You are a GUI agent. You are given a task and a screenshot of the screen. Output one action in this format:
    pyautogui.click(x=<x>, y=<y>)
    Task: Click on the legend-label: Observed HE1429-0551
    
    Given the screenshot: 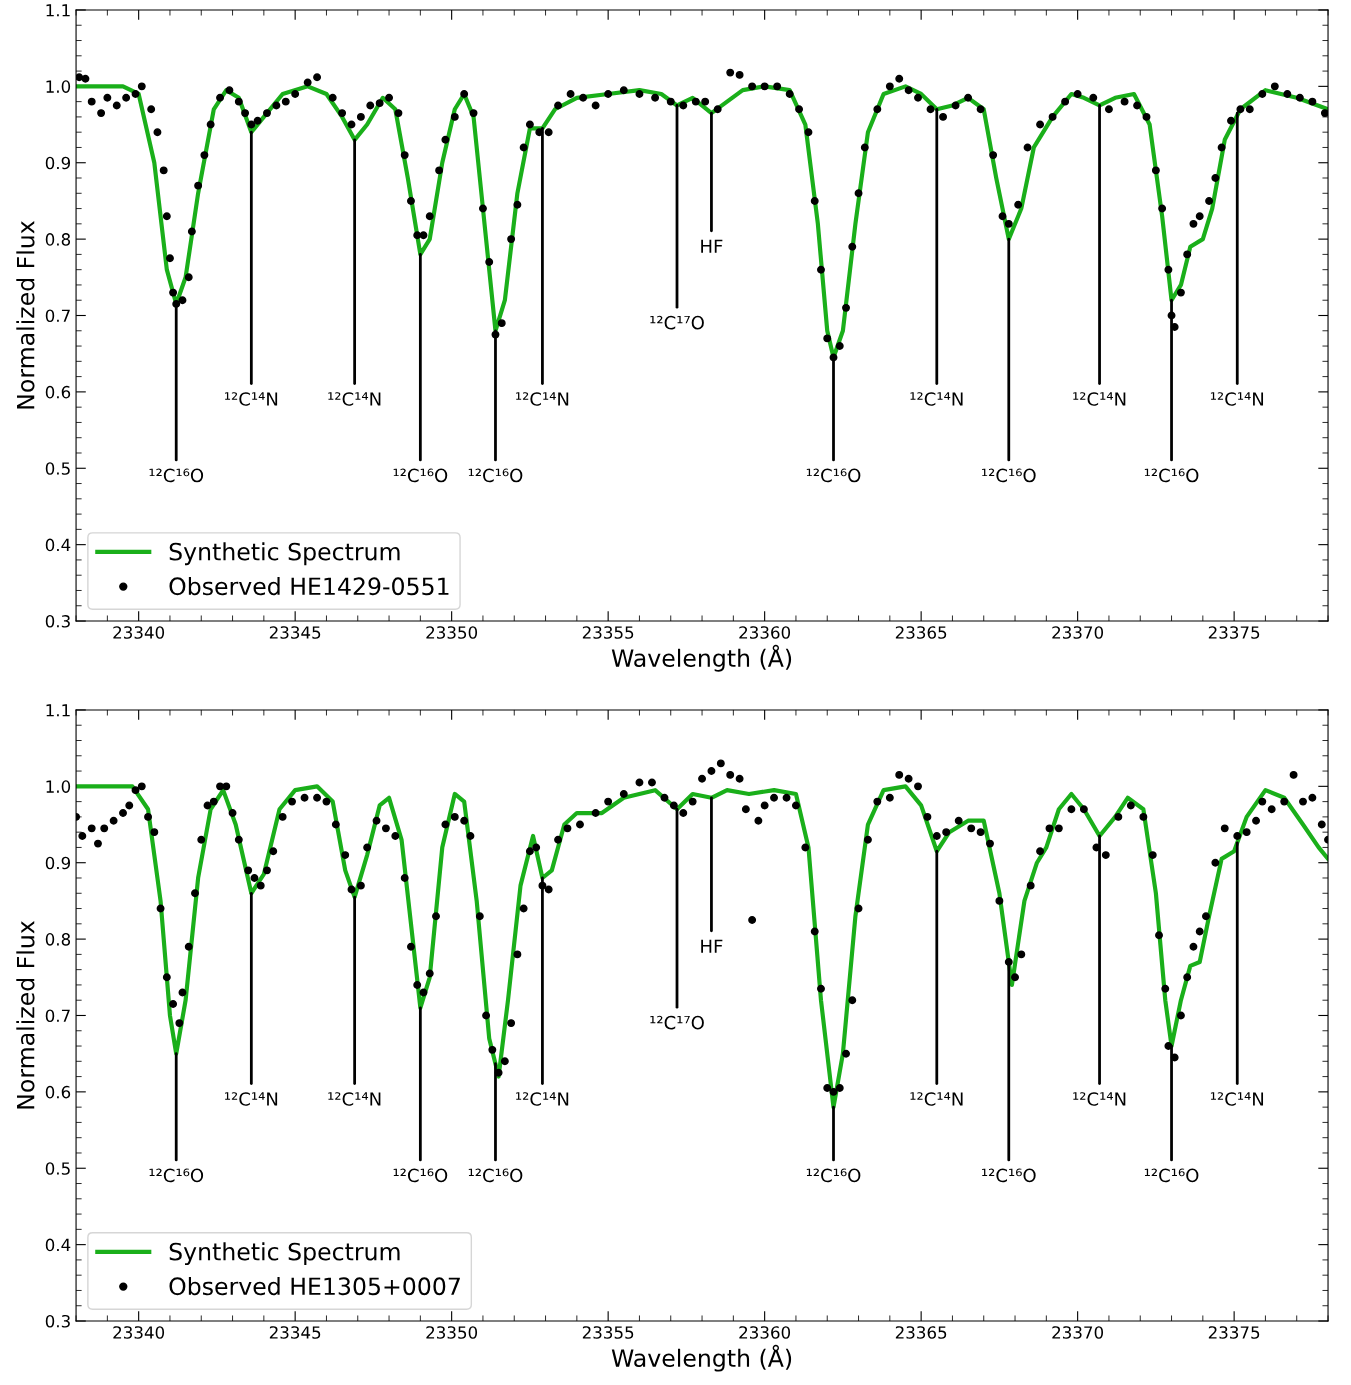 What is the action you would take?
    pyautogui.click(x=309, y=586)
    